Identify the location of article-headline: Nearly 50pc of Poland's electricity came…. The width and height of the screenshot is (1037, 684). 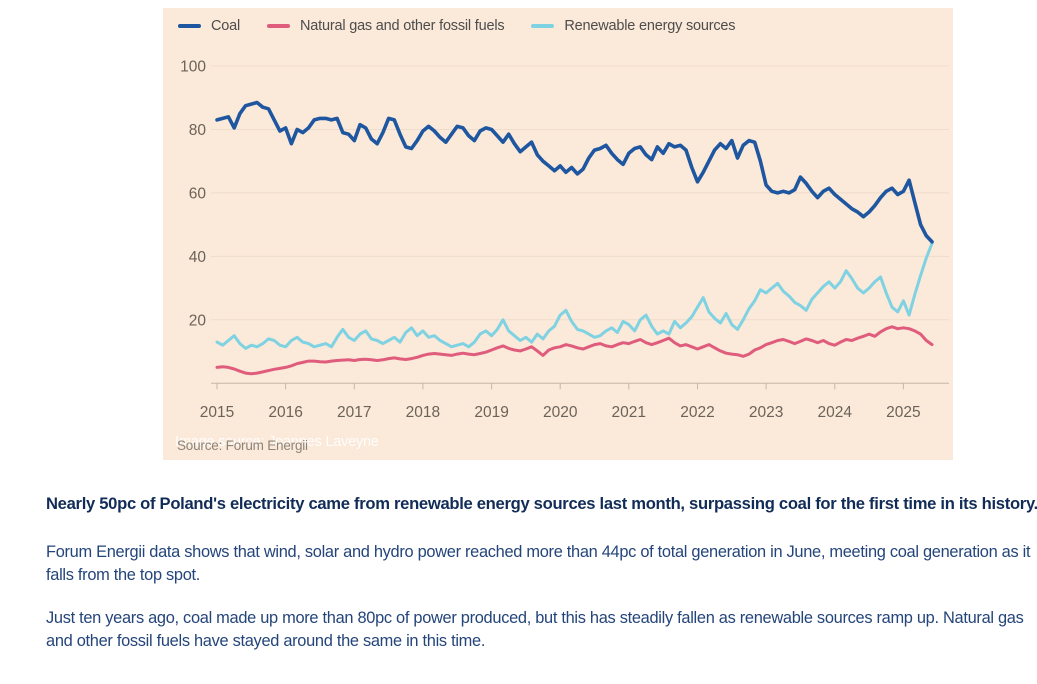
(541, 503).